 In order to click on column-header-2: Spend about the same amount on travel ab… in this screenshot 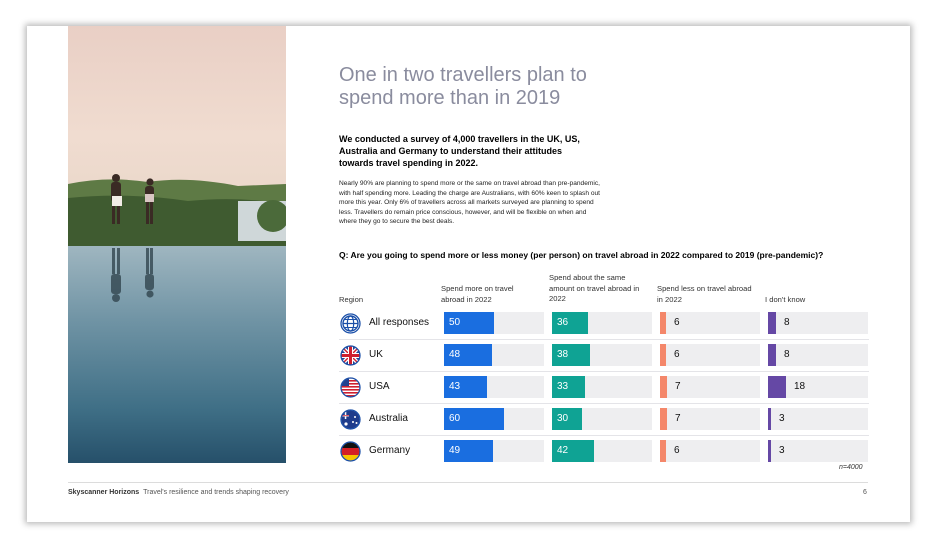, I will do `click(594, 288)`.